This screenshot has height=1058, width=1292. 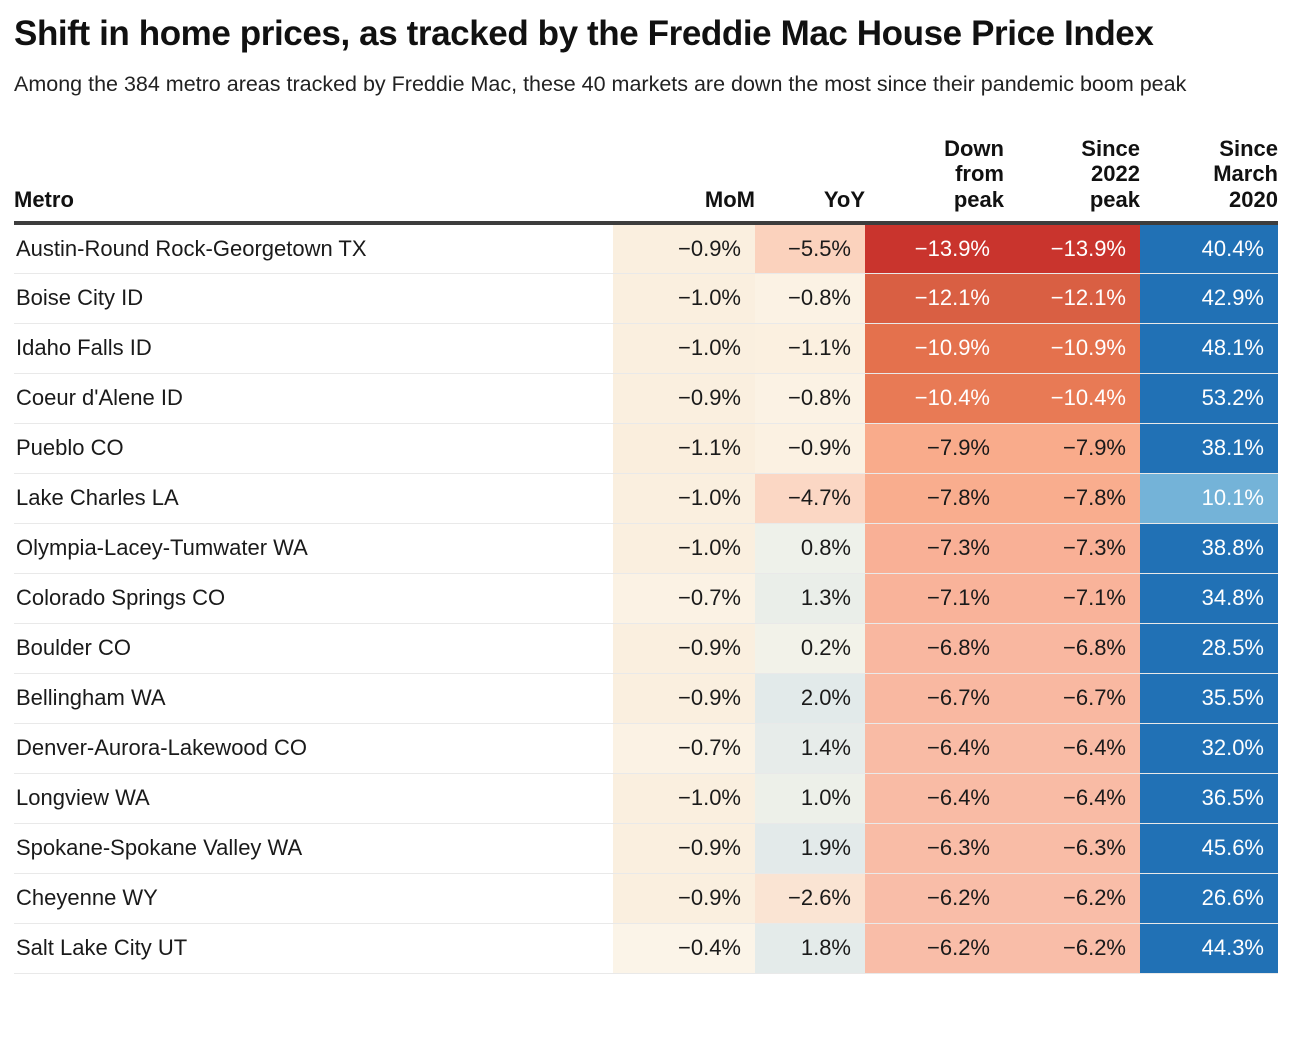 I want to click on cell-down_from_peak: −6.8%, so click(x=934, y=648).